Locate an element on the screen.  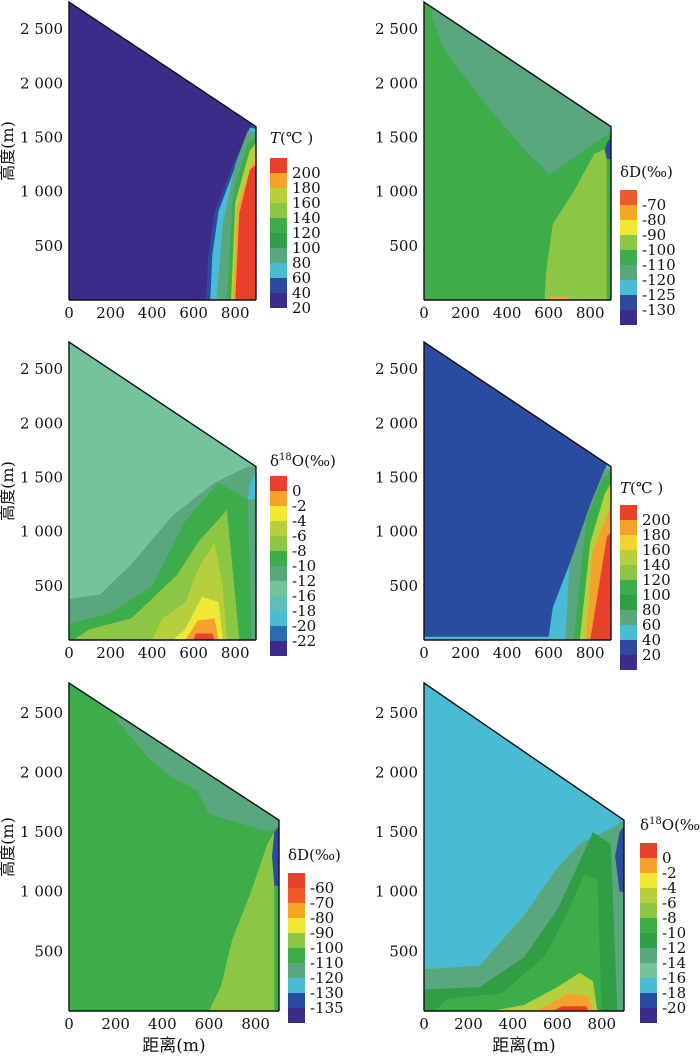
legend-label: -125 is located at coordinates (659, 295).